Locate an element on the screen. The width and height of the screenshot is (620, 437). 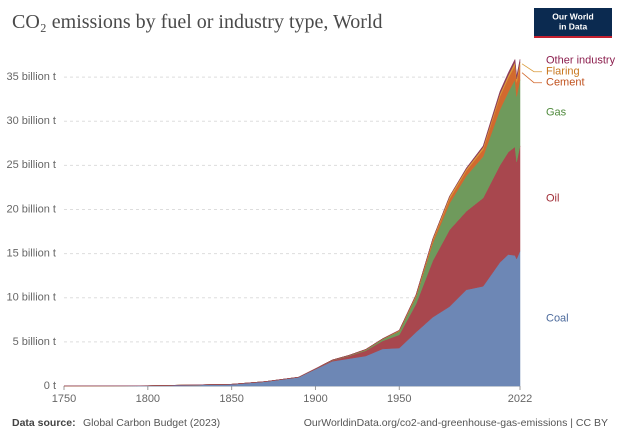
y-tick-label: 25 billion t is located at coordinates (31, 165).